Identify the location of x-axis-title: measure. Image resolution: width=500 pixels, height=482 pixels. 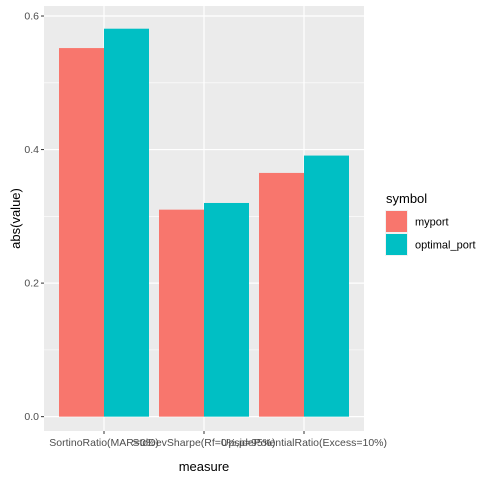
(204, 466).